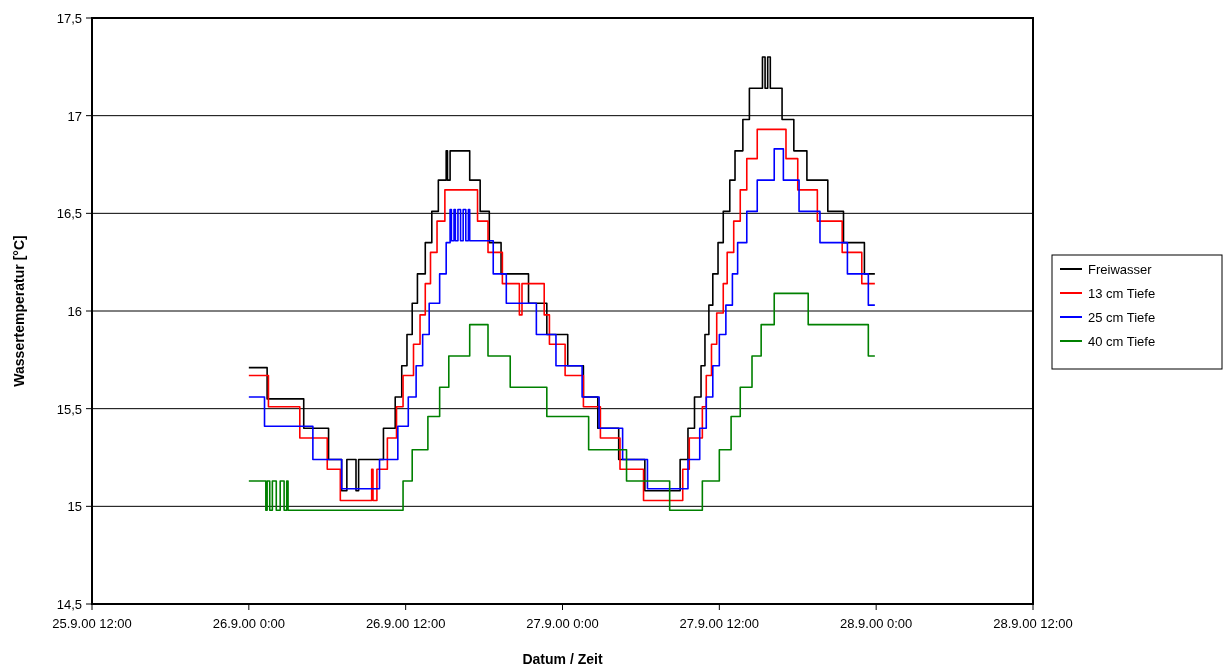 The width and height of the screenshot is (1226, 669). Describe the element at coordinates (74, 116) in the screenshot. I see `y-tick-label: 17` at that location.